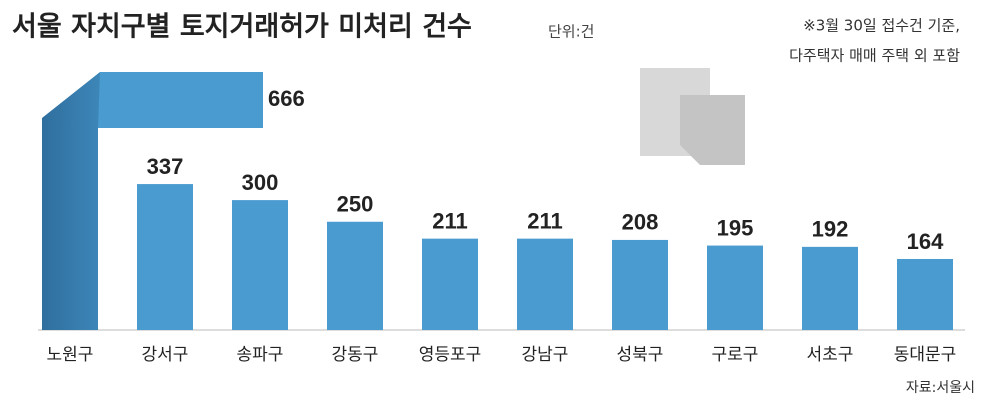 This screenshot has height=411, width=1001. Describe the element at coordinates (881, 26) in the screenshot. I see `note: ※3월 30일 접수건 기준,` at that location.